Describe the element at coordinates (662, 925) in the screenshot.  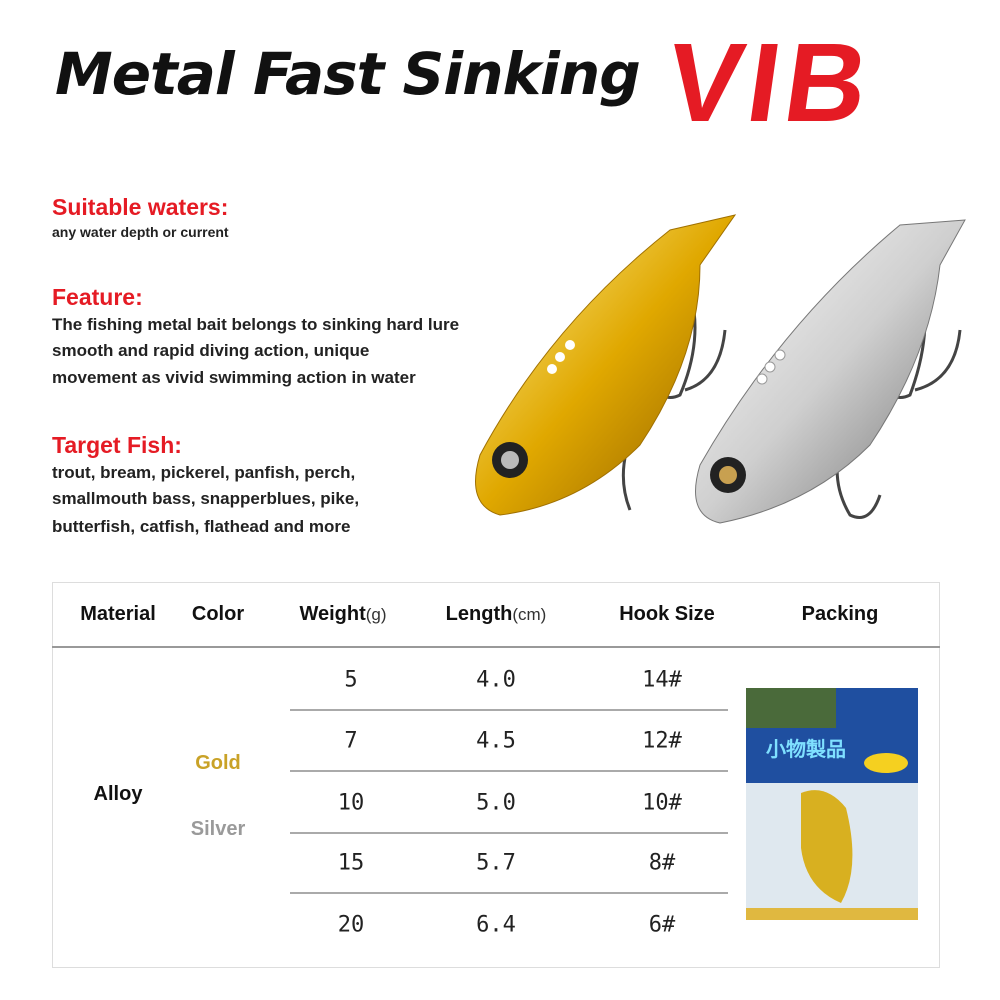
I see `cell-hook: 6#` at that location.